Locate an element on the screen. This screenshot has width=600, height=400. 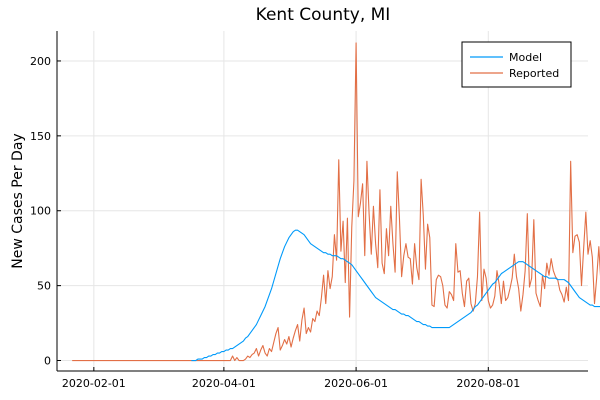
y-axis-label: New Cases Per Day is located at coordinates (18, 200).